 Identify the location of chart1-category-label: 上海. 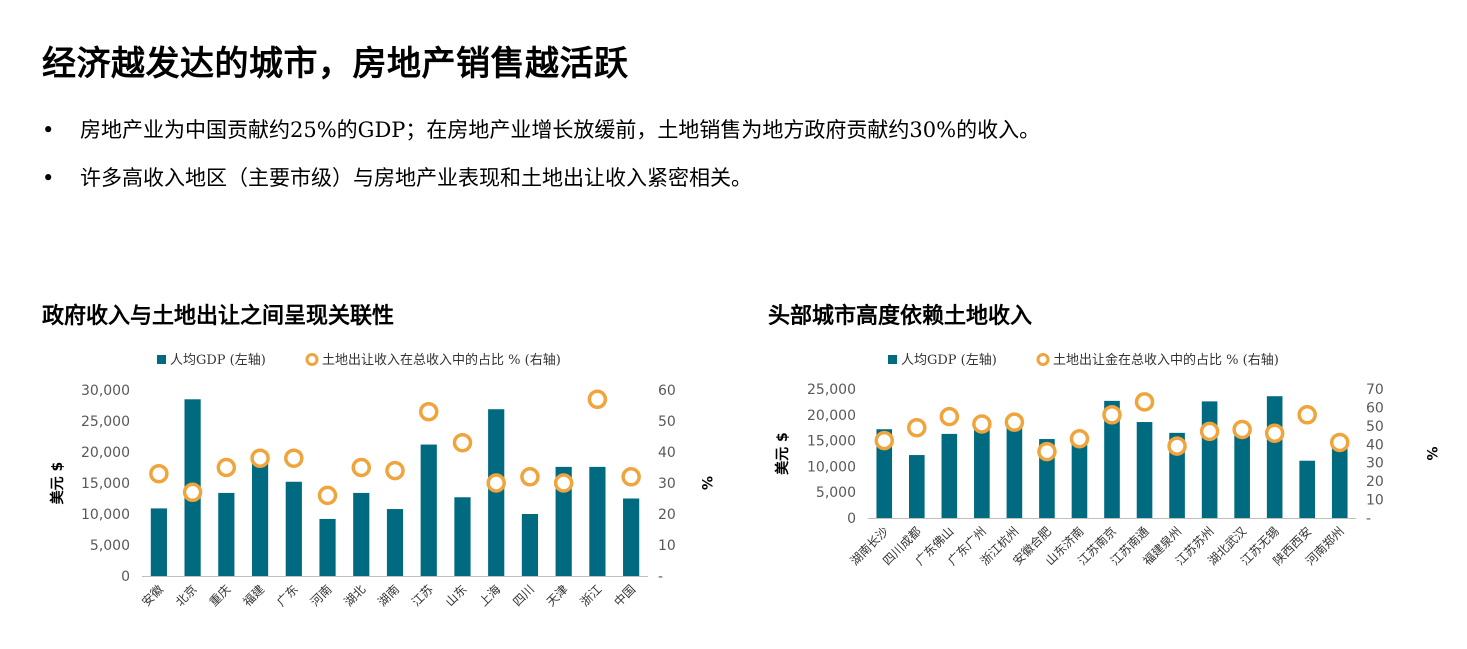
(490, 596).